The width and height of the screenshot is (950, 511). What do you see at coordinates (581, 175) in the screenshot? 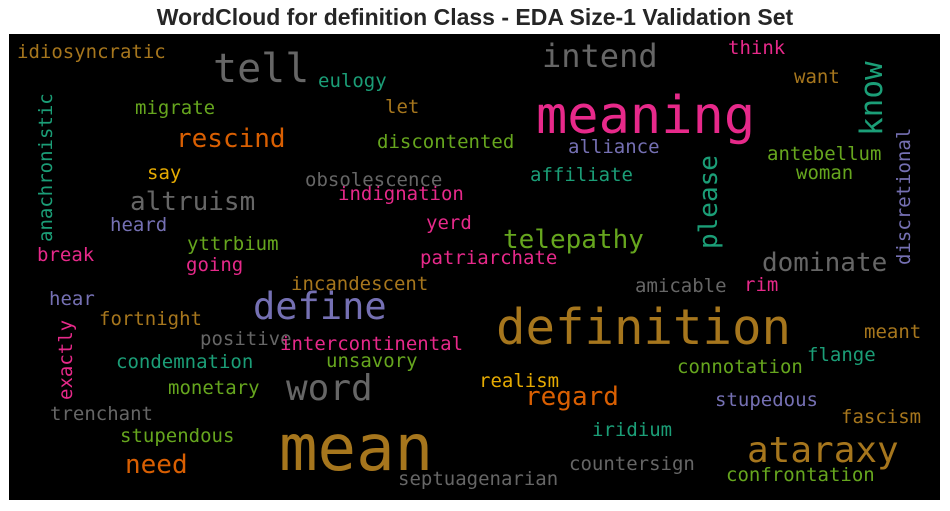
I see `word-affiliate: affiliate` at bounding box center [581, 175].